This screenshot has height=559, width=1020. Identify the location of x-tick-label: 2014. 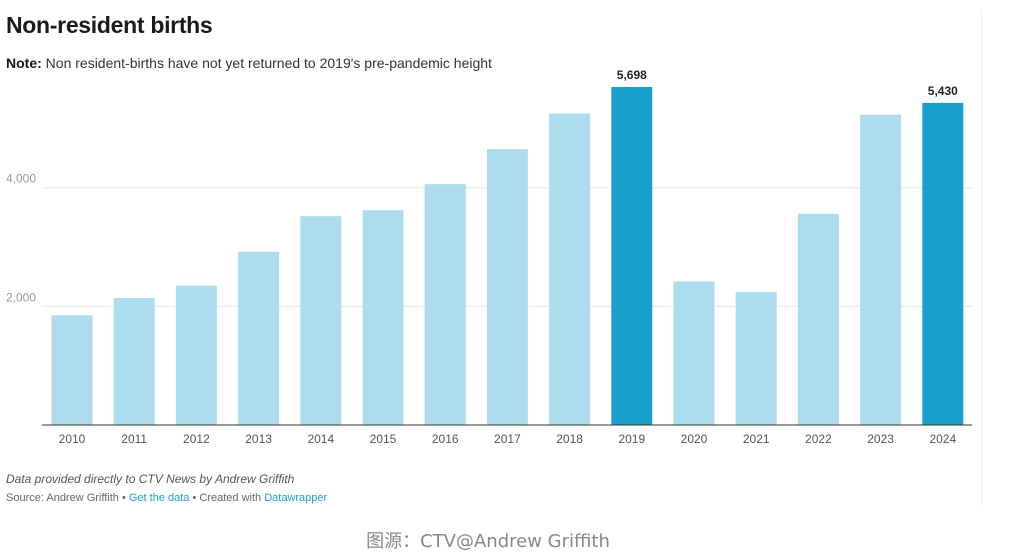
(320, 439).